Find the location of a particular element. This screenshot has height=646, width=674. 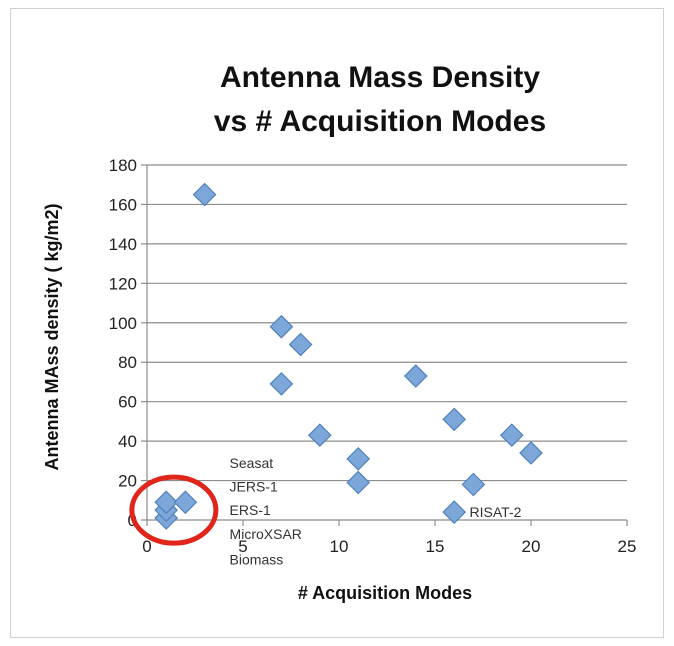

annotations: Seasat JERS-1 ERS-1 MicroXSAR Biomass RISAT-2 is located at coordinates (376, 511).